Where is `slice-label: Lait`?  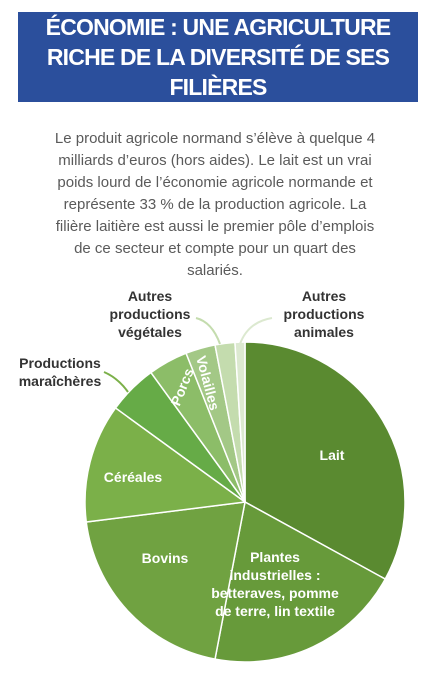 slice-label: Lait is located at coordinates (332, 455).